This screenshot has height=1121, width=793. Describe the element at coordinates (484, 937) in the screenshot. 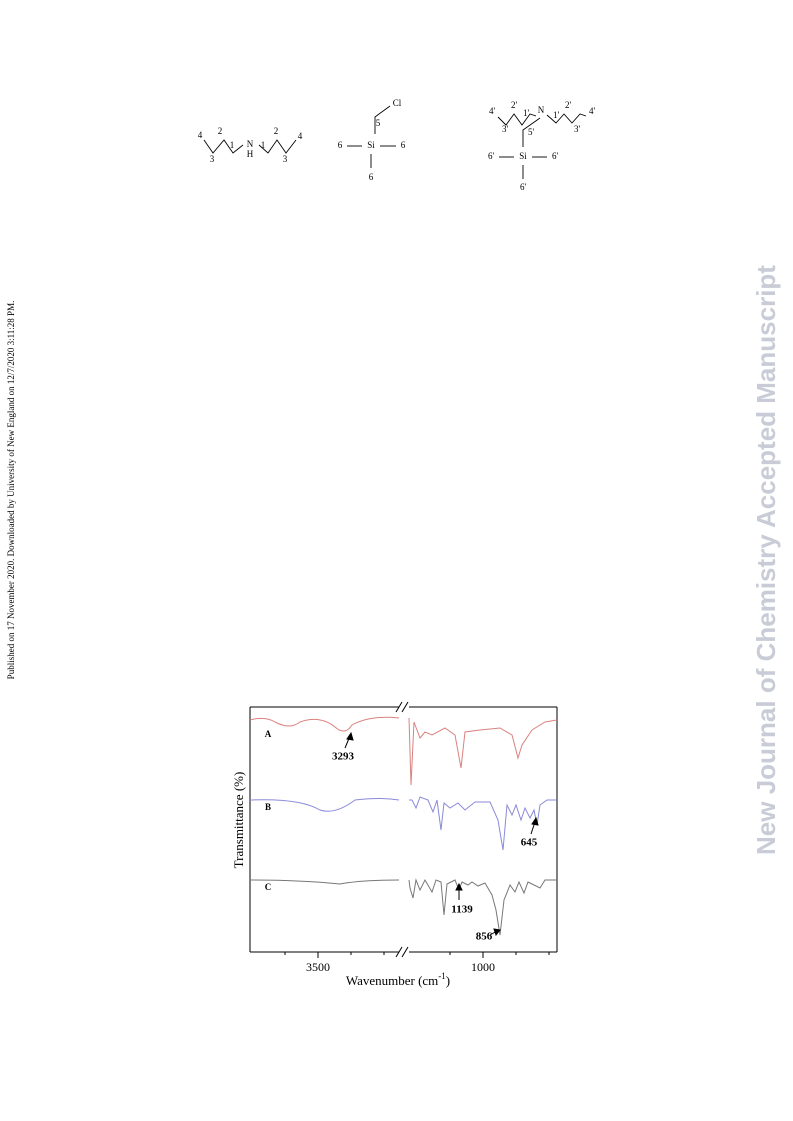

I see `peak-label: 856` at that location.